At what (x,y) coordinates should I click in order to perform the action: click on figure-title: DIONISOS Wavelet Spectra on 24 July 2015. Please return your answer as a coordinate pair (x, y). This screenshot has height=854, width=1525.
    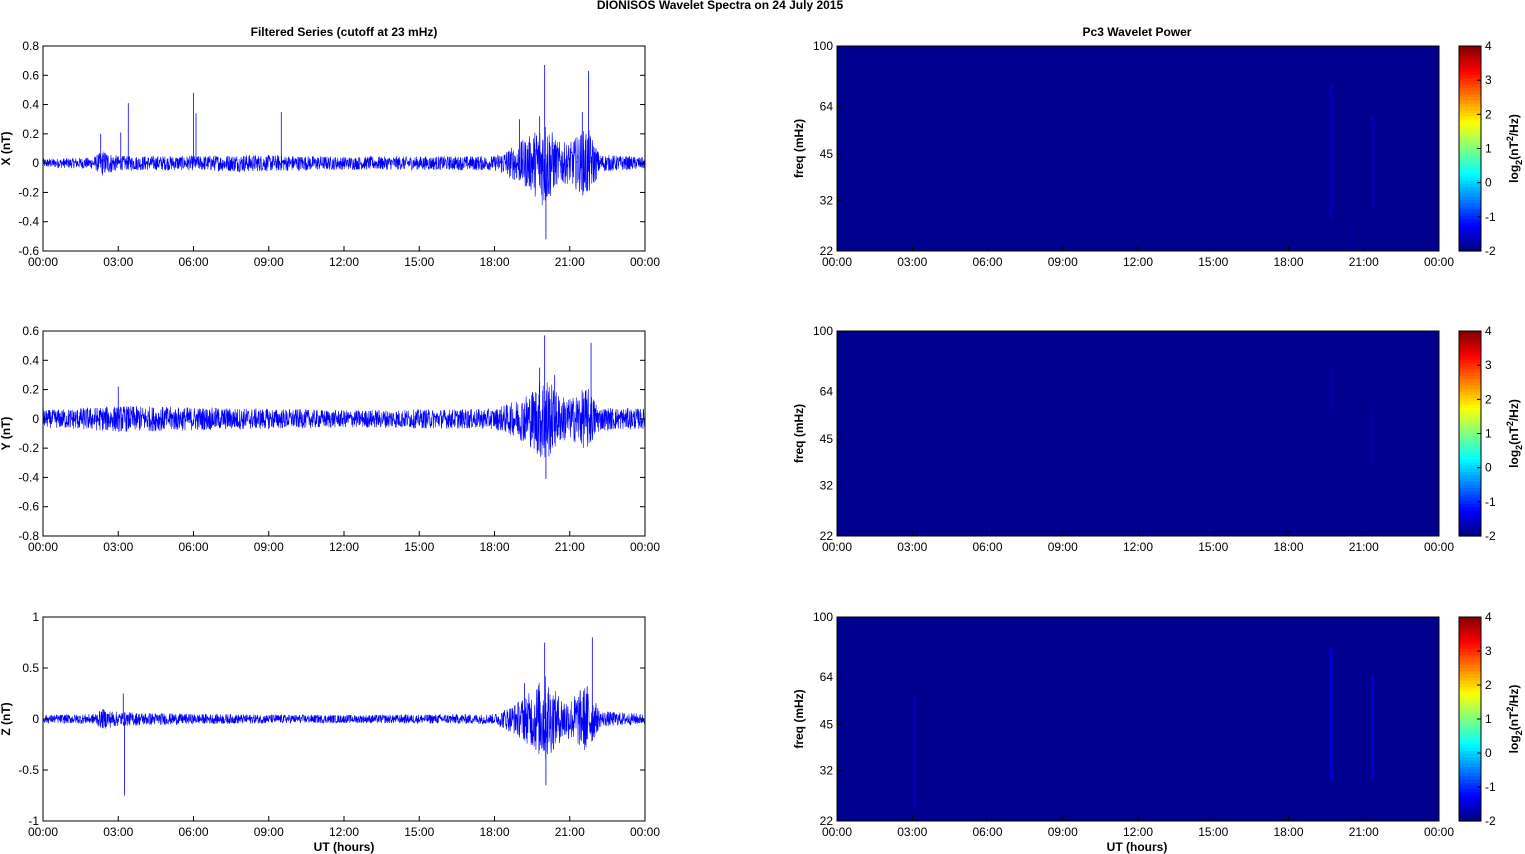
    Looking at the image, I should click on (720, 6).